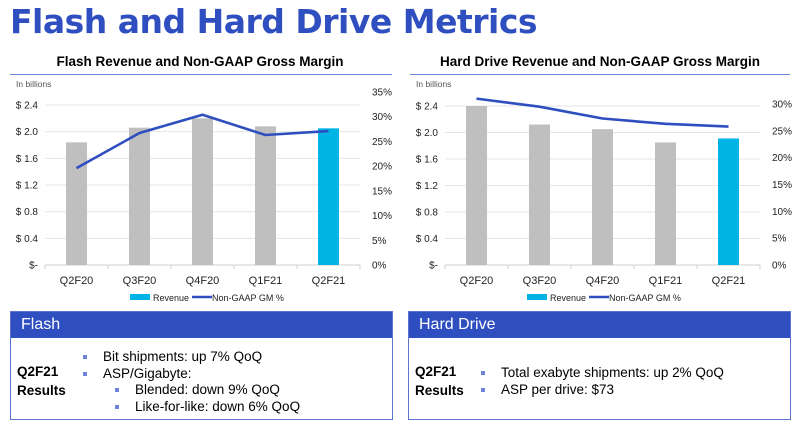 This screenshot has height=424, width=800. I want to click on bullet-text: Bit shipments: up 7% QoQ, so click(183, 356).